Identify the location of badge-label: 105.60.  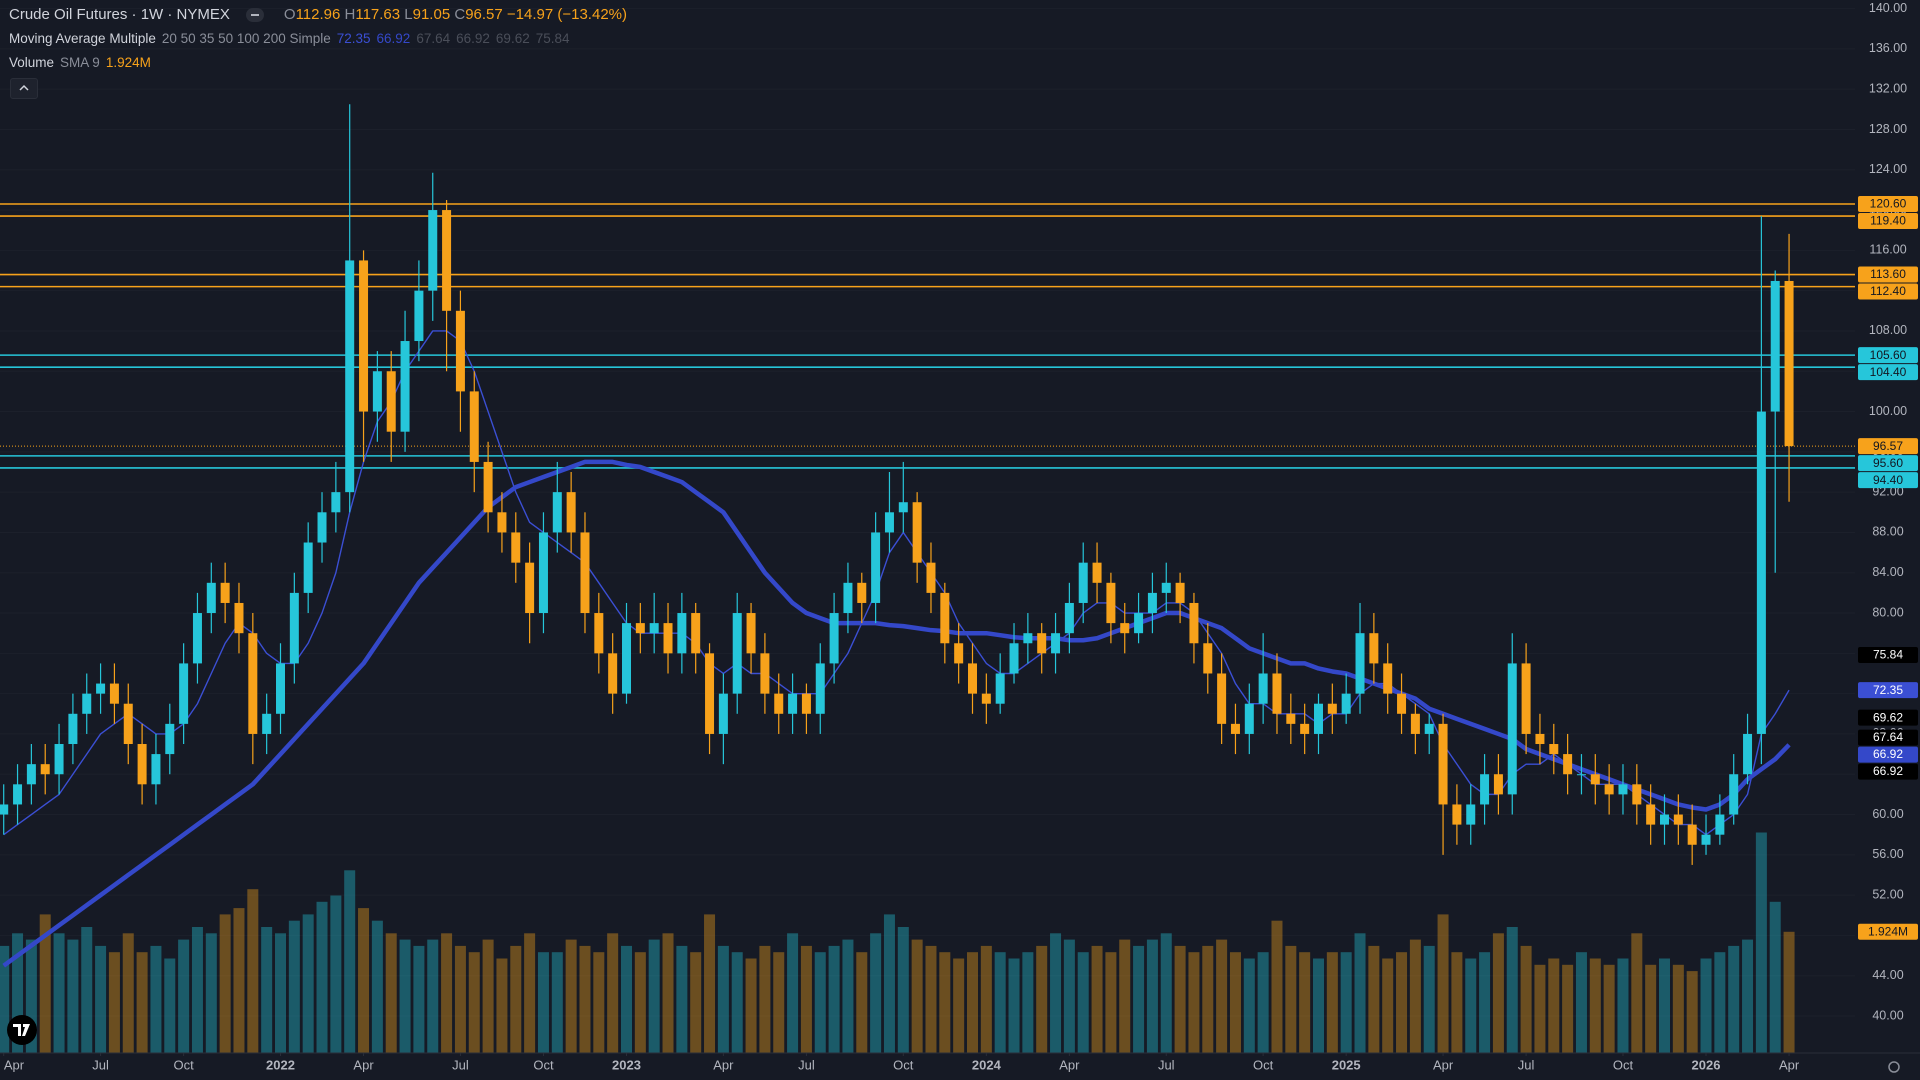
(1888, 355).